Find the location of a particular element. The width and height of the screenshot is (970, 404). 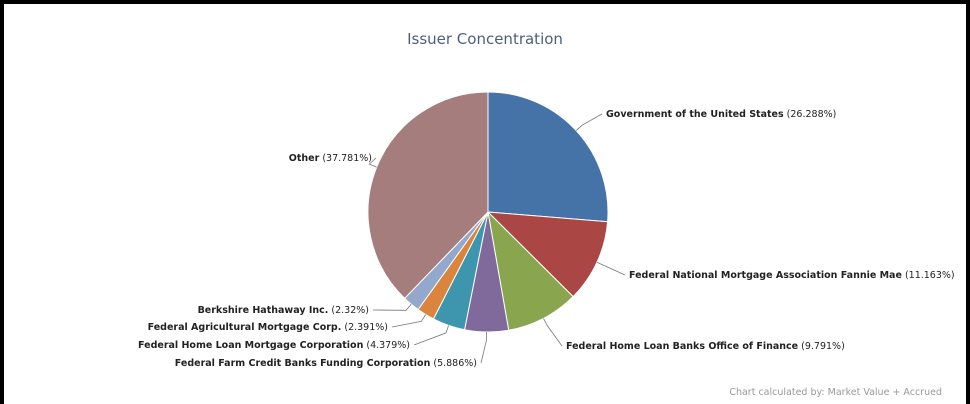

chart-title: Issuer Concentration is located at coordinates (485, 39).